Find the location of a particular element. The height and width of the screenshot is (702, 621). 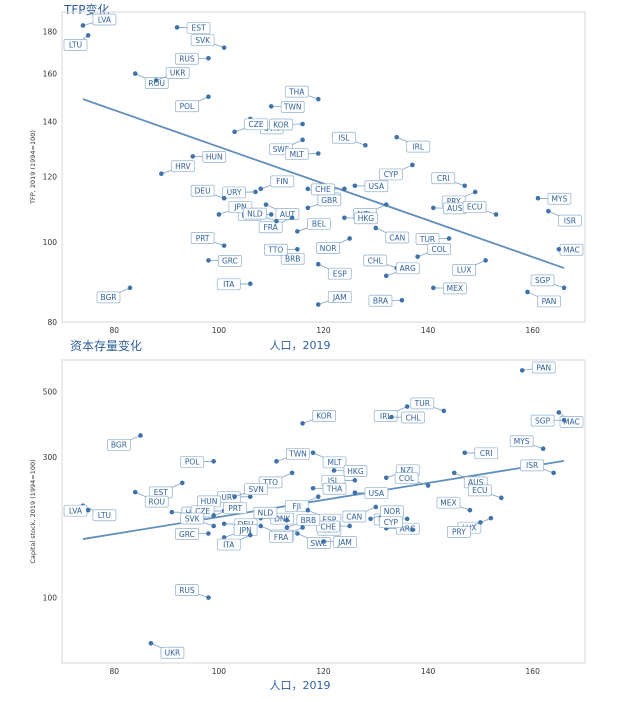

point-label: PAN is located at coordinates (549, 301).